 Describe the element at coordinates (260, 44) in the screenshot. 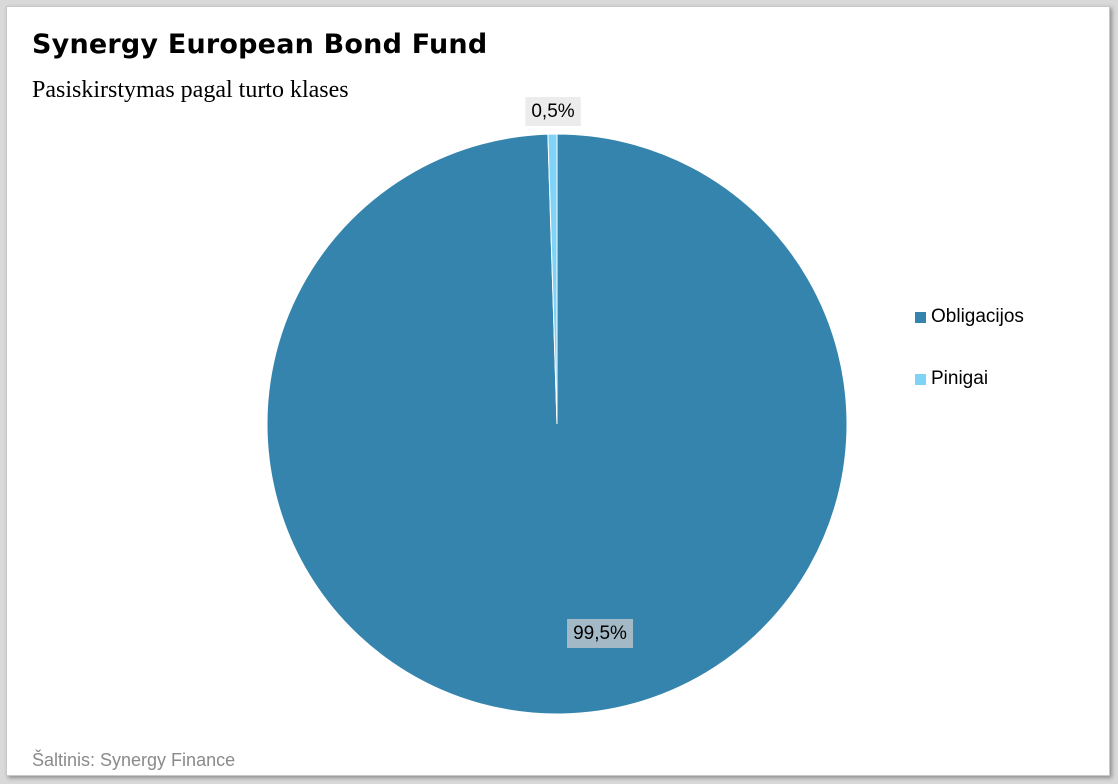

I see `chart-title: Synergy European Bond Fund` at that location.